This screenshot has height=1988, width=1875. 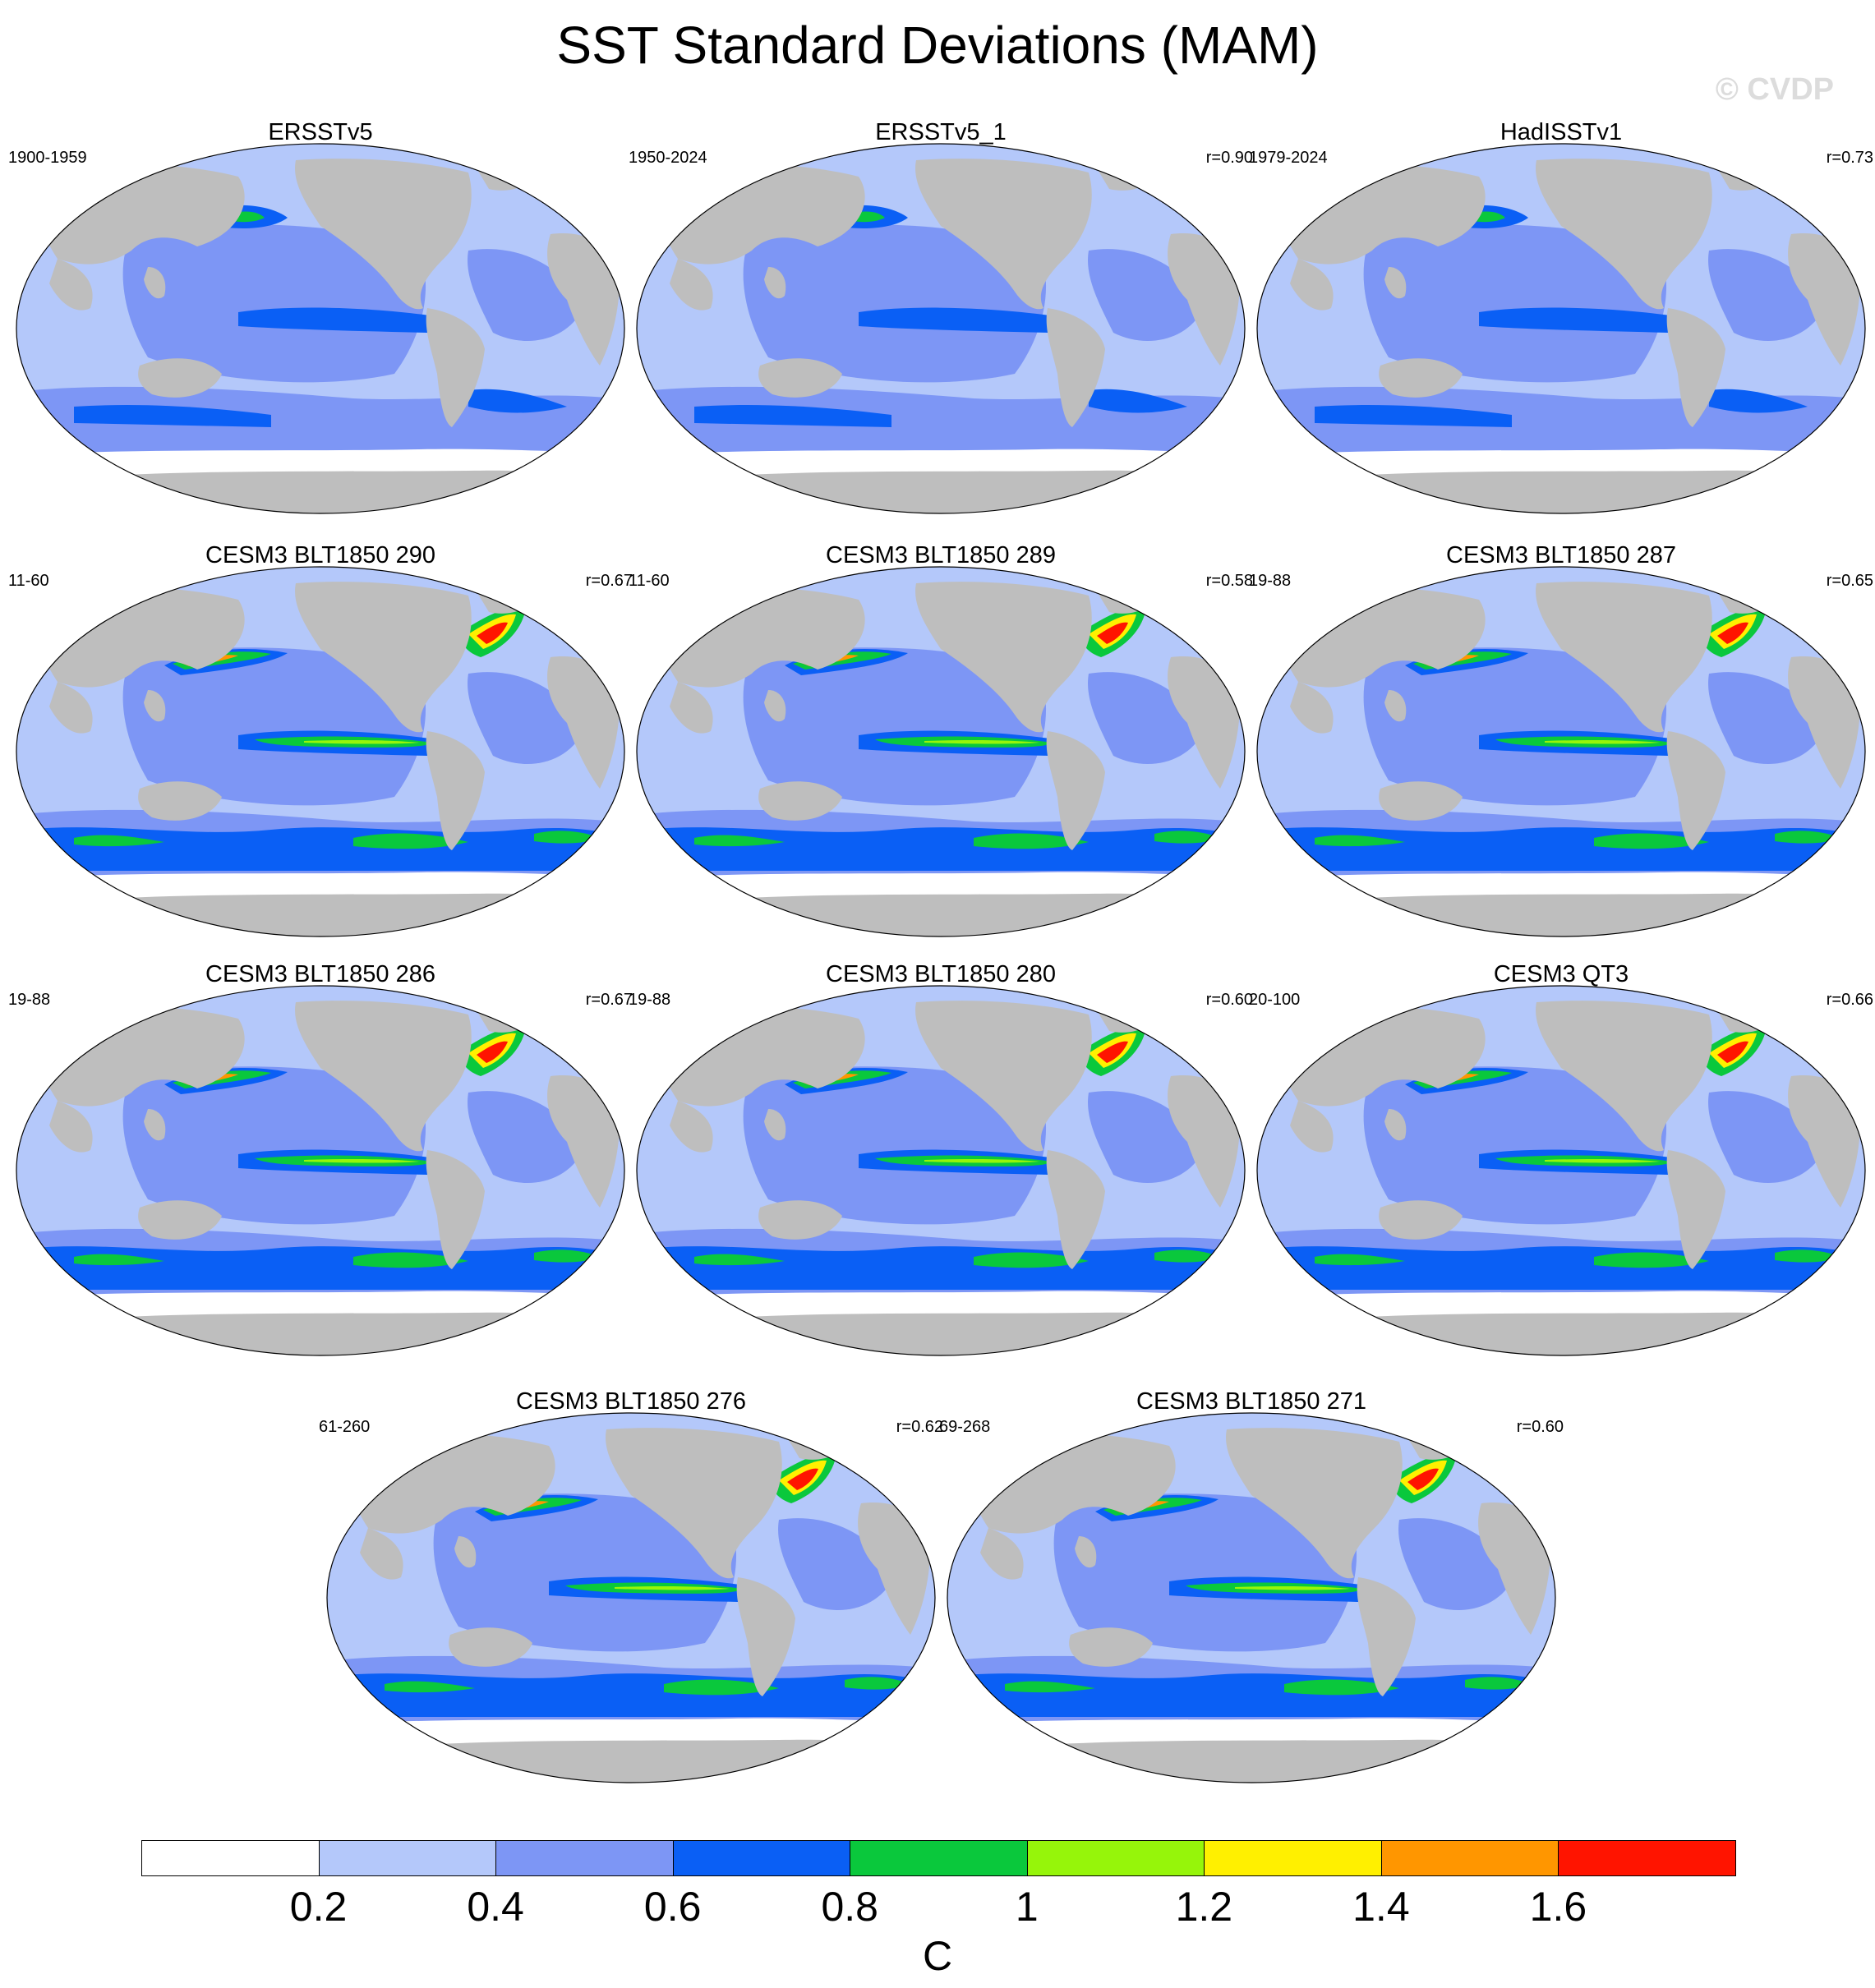 I want to click on map-panel: CESM3 BLT1850 276 61-260 r=0.62, so click(x=631, y=1585).